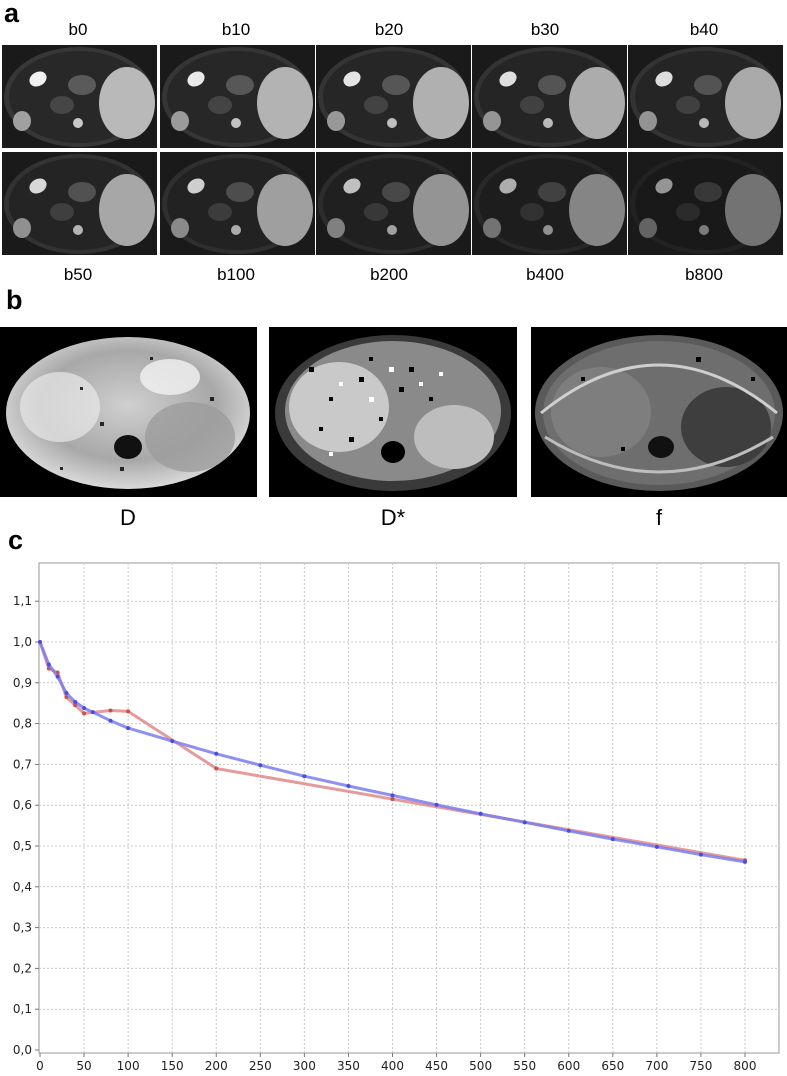  Describe the element at coordinates (389, 29) in the screenshot. I see `b-value-label: b20` at that location.